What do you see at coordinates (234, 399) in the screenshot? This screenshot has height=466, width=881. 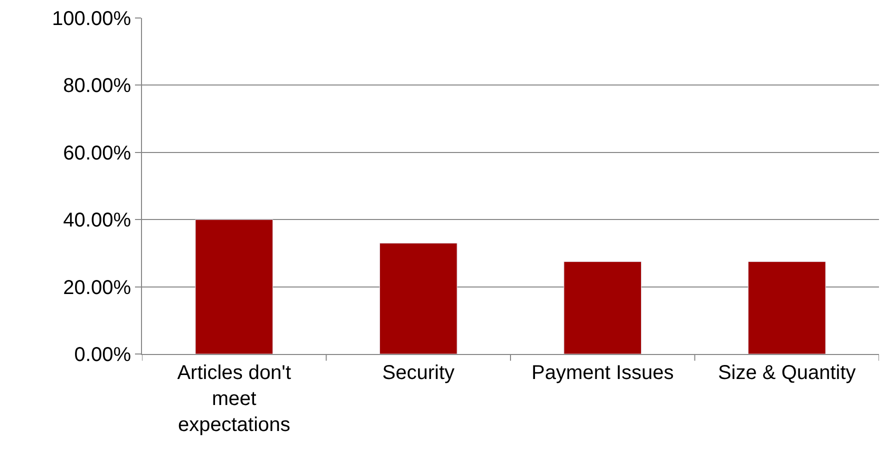 I see `x-tick-label: Articles don't meet expectations` at bounding box center [234, 399].